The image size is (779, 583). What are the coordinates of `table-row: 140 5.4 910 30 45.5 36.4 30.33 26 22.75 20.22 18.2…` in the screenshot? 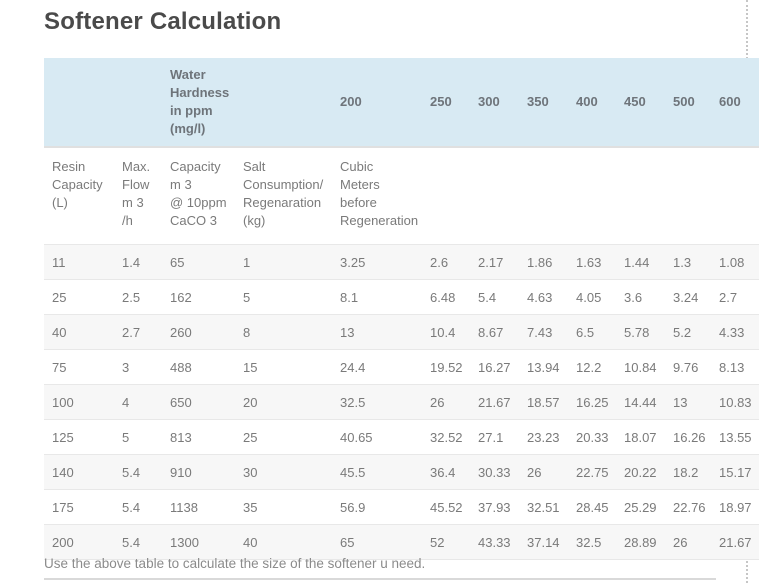 It's located at (401, 472).